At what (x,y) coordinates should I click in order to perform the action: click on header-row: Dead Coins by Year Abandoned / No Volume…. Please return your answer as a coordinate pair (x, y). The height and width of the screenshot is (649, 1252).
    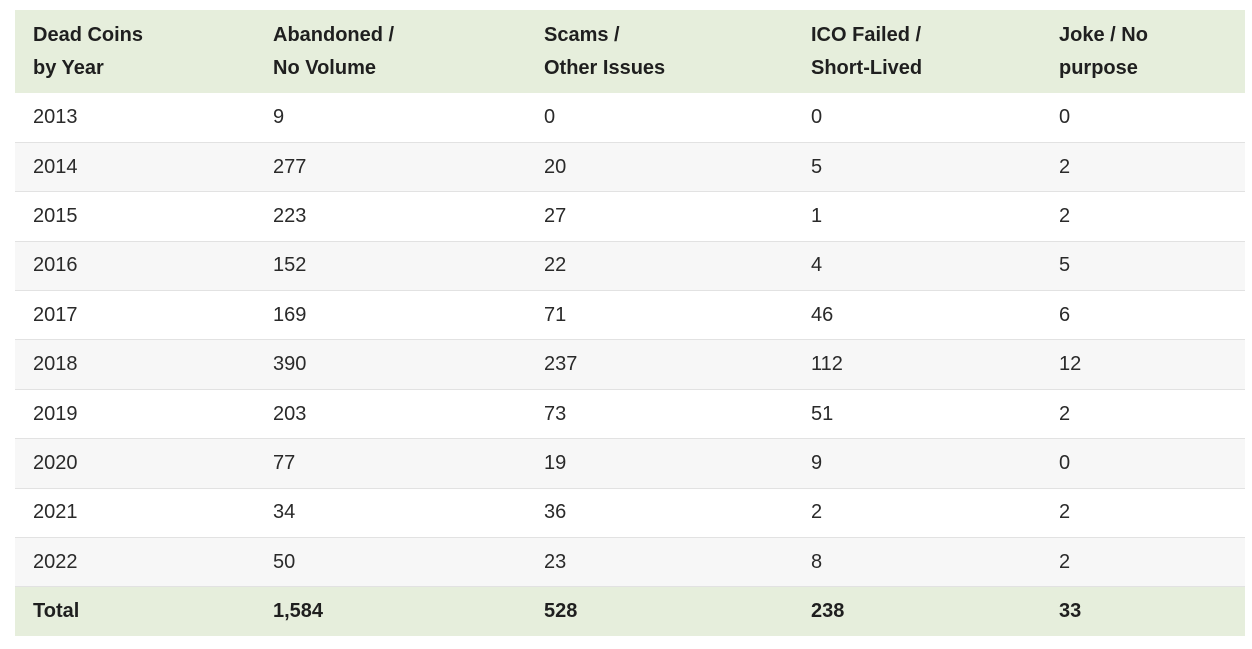
    Looking at the image, I should click on (630, 51).